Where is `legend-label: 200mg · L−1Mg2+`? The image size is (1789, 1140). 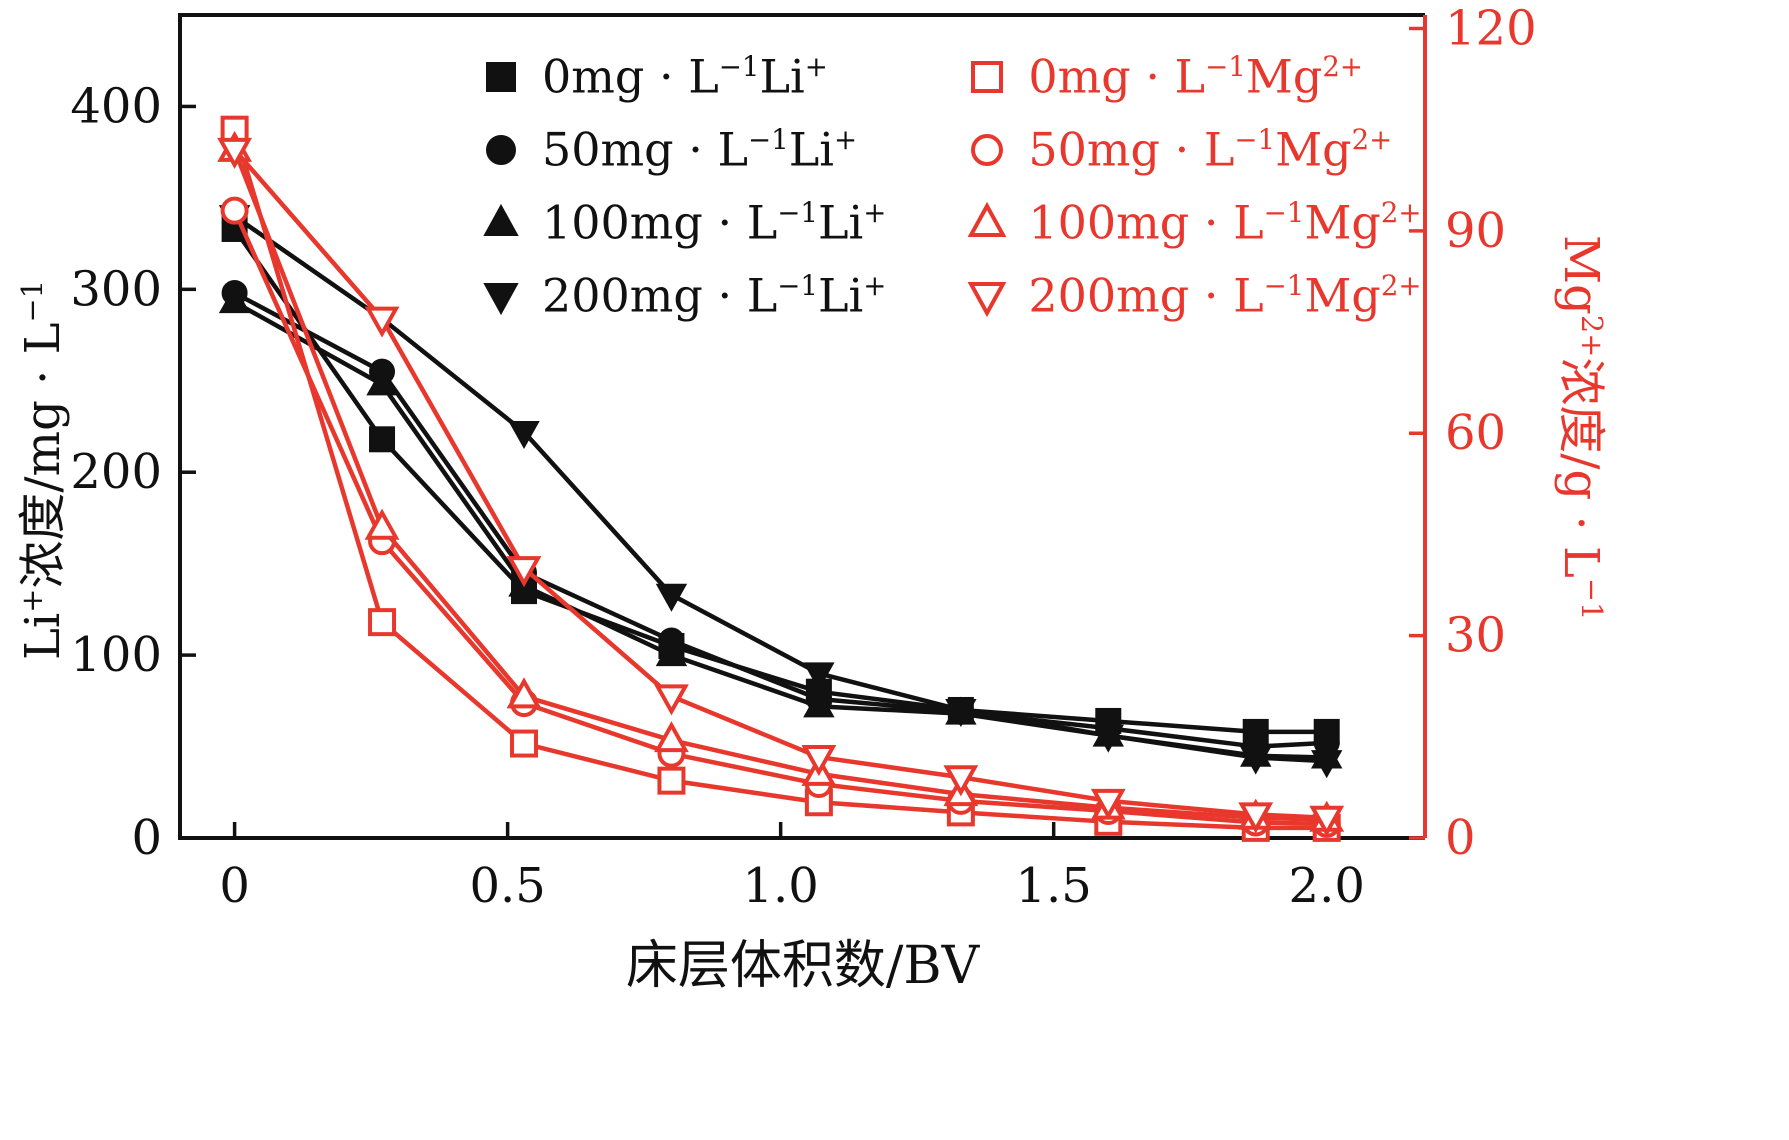
legend-label: 200mg · L−1Mg2+ is located at coordinates (1225, 294).